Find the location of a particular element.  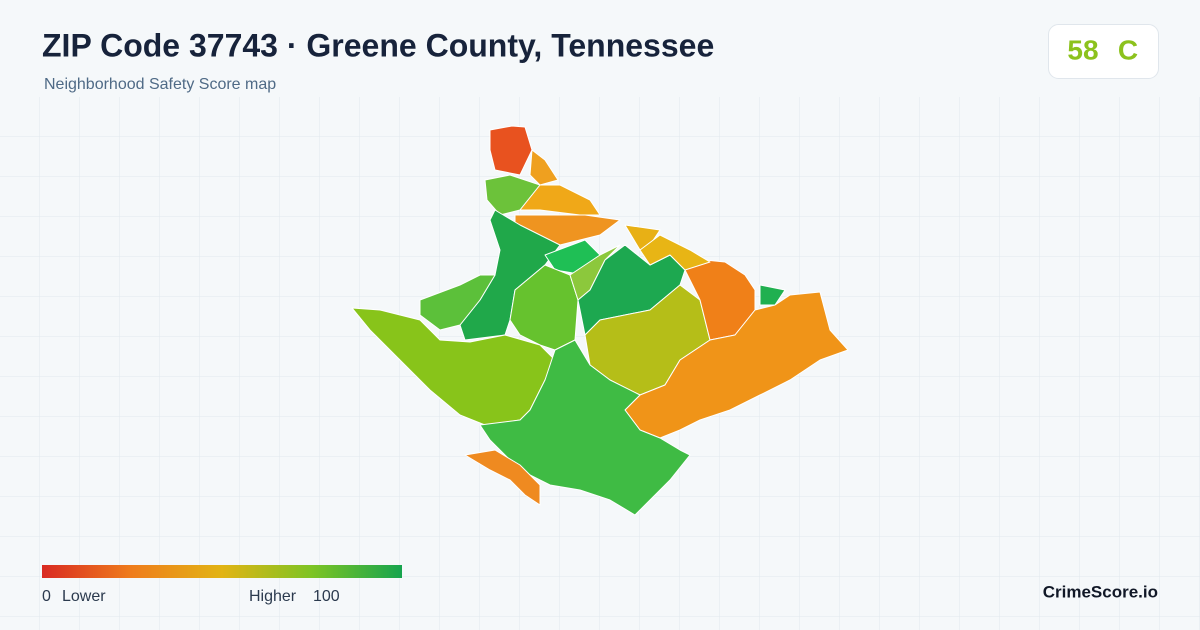

legend-max: 100 is located at coordinates (326, 596).